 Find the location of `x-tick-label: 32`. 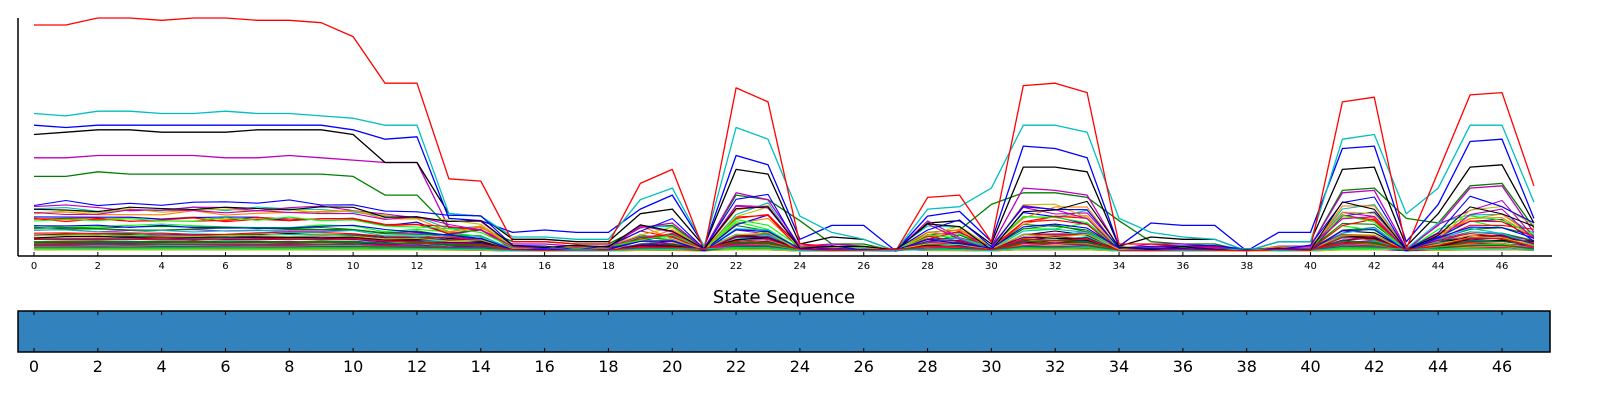

x-tick-label: 32 is located at coordinates (1055, 366).